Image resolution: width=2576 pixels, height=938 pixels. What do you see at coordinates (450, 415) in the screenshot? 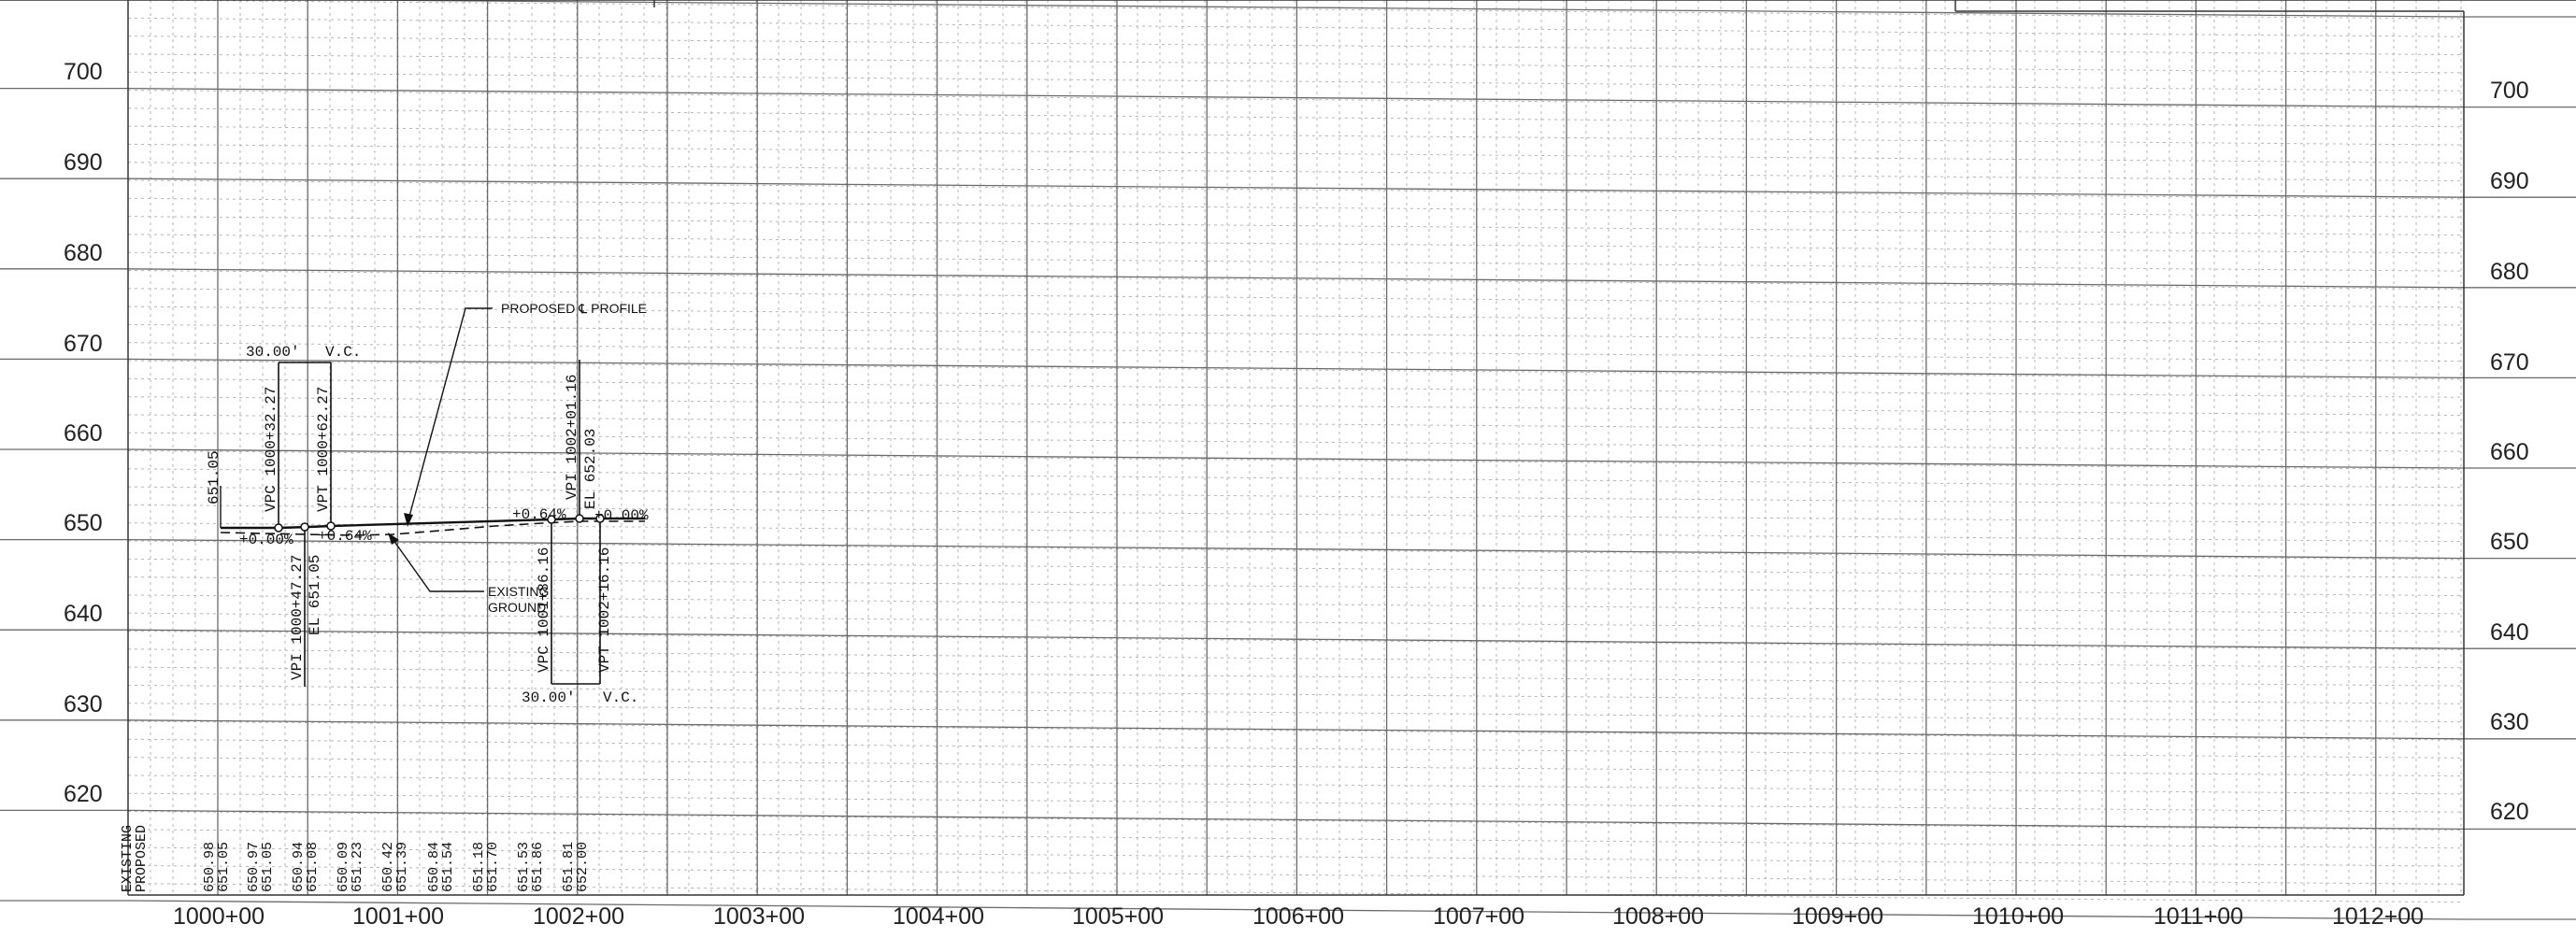
I see `proposed-callout-leader` at bounding box center [450, 415].